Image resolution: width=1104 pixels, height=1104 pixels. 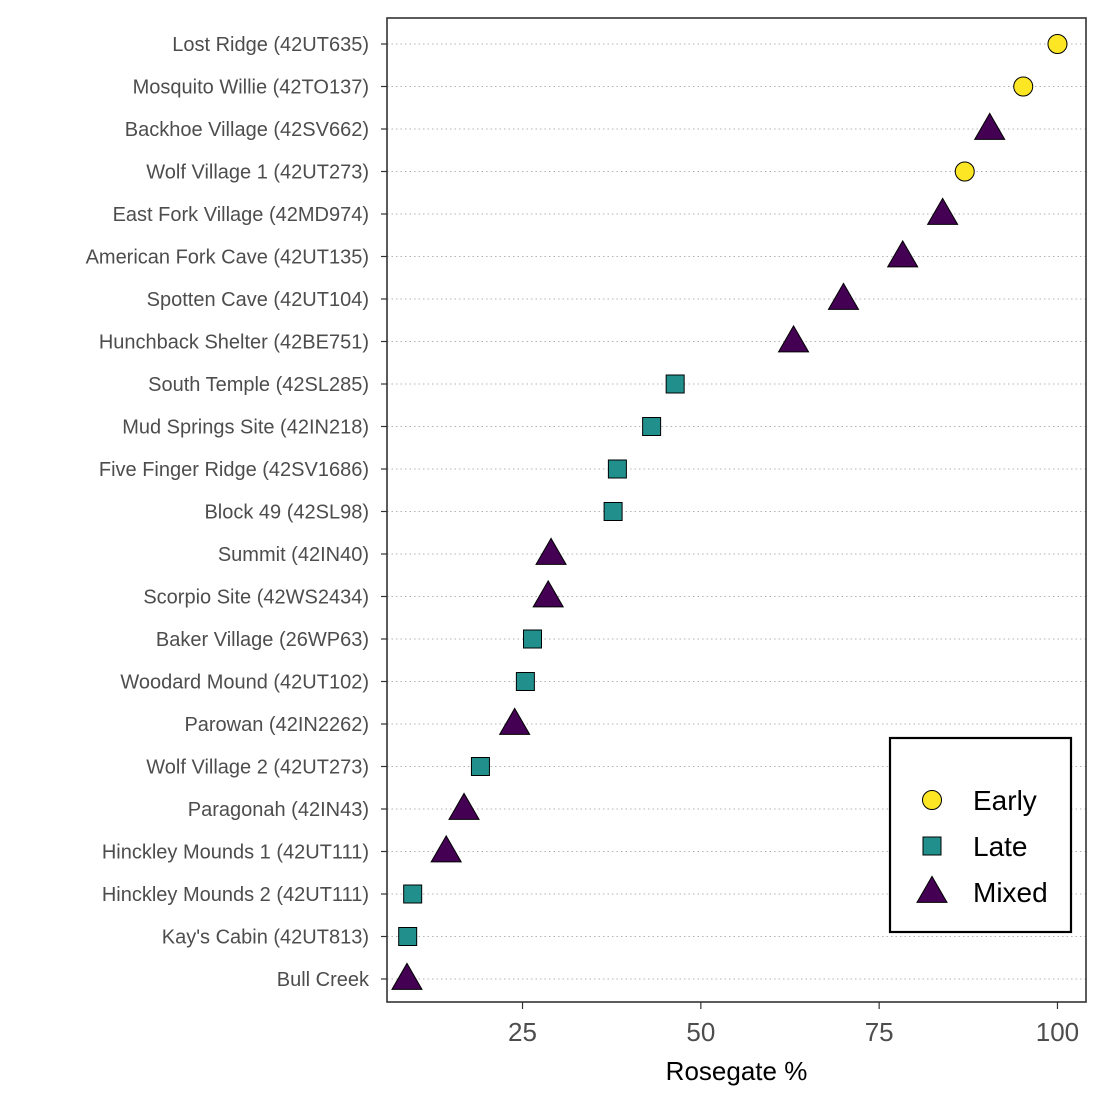 What do you see at coordinates (1010, 892) in the screenshot?
I see `legend-label: Mixed` at bounding box center [1010, 892].